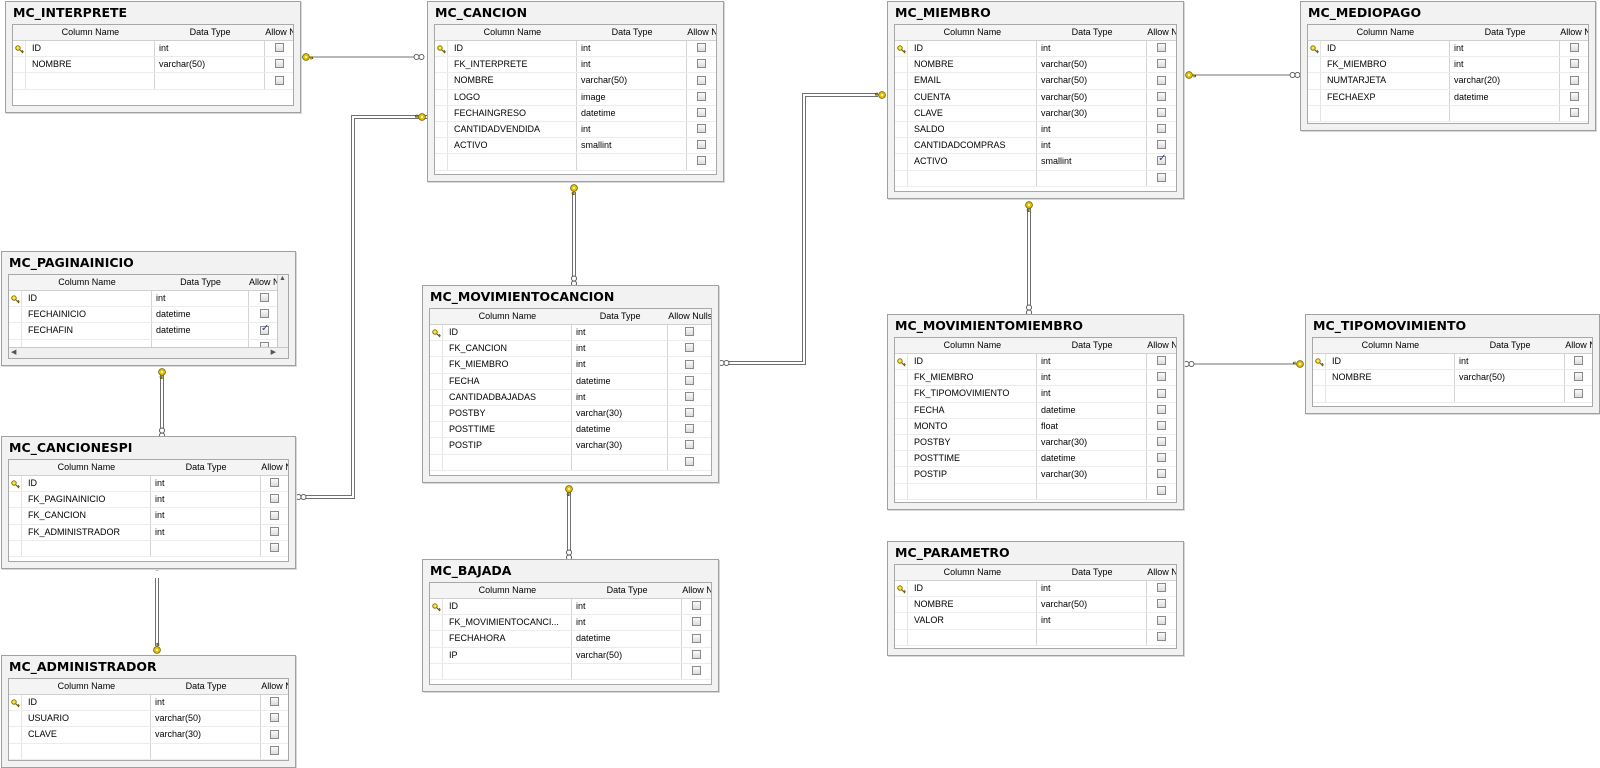  I want to click on column-name-cell: ID, so click(87, 484).